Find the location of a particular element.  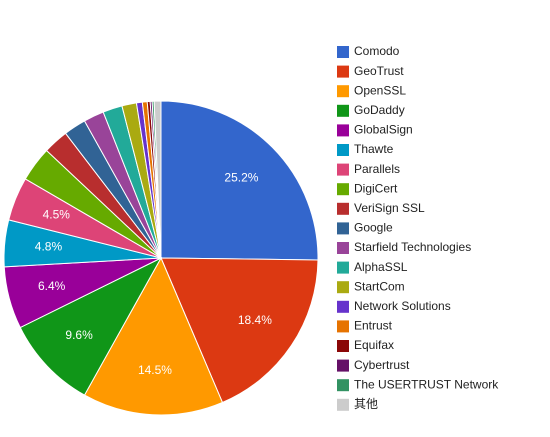

legend-label: Cybertrust is located at coordinates (382, 365).